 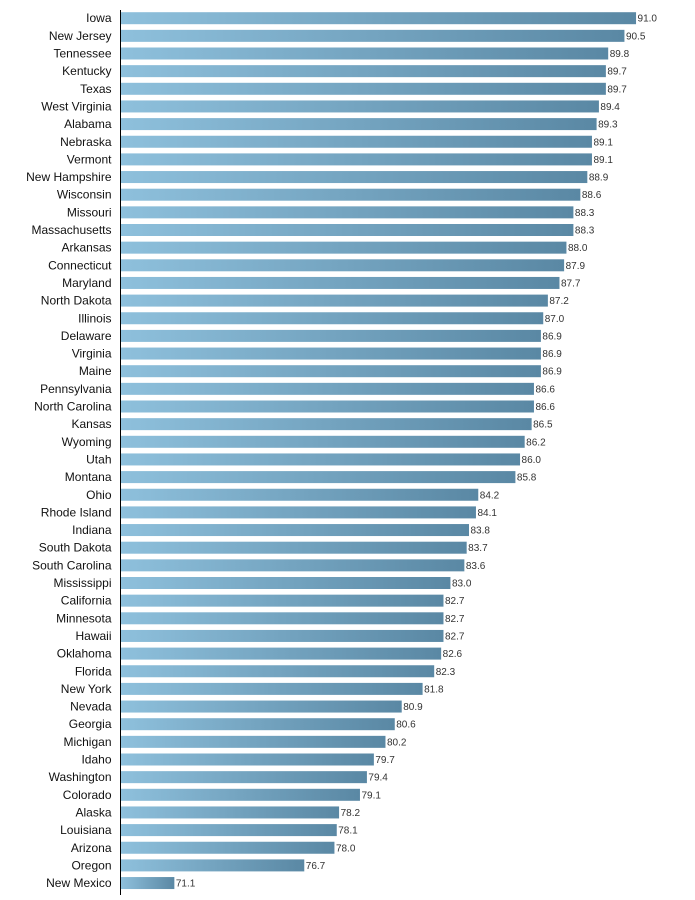 What do you see at coordinates (536, 442) in the screenshot?
I see `value-label: 86.2` at bounding box center [536, 442].